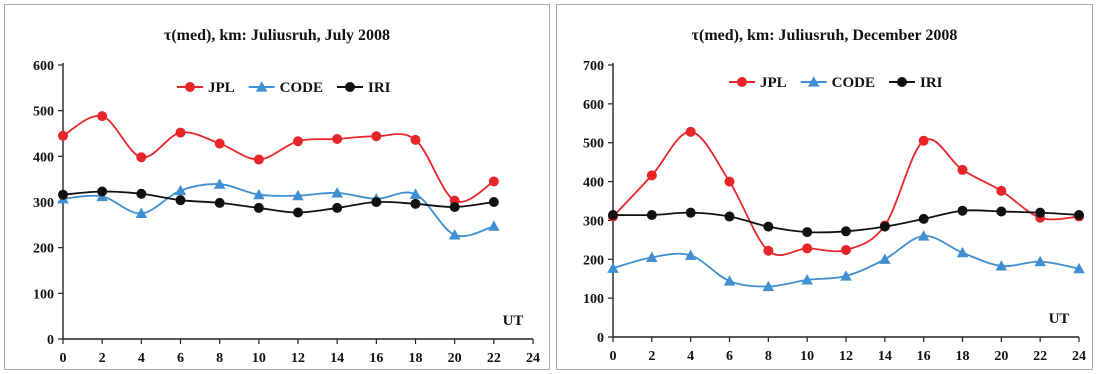 The image size is (1097, 374). Describe the element at coordinates (43, 112) in the screenshot. I see `y-tick-label: 500` at that location.